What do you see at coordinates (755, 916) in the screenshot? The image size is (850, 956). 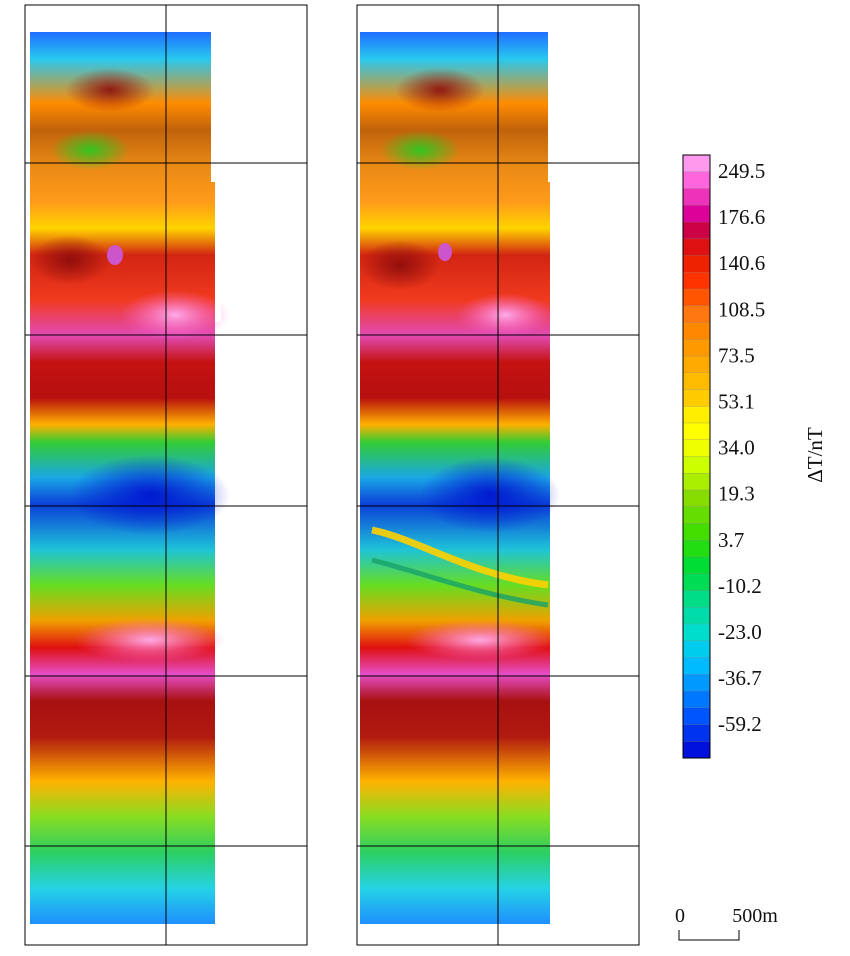 I see `scale-bar-end-label: 500m` at bounding box center [755, 916].